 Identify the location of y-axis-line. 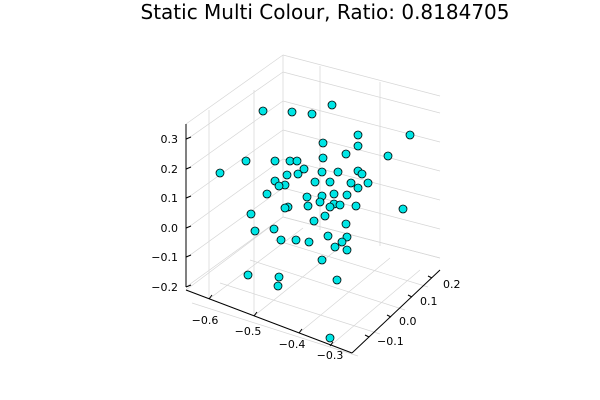
(396, 311).